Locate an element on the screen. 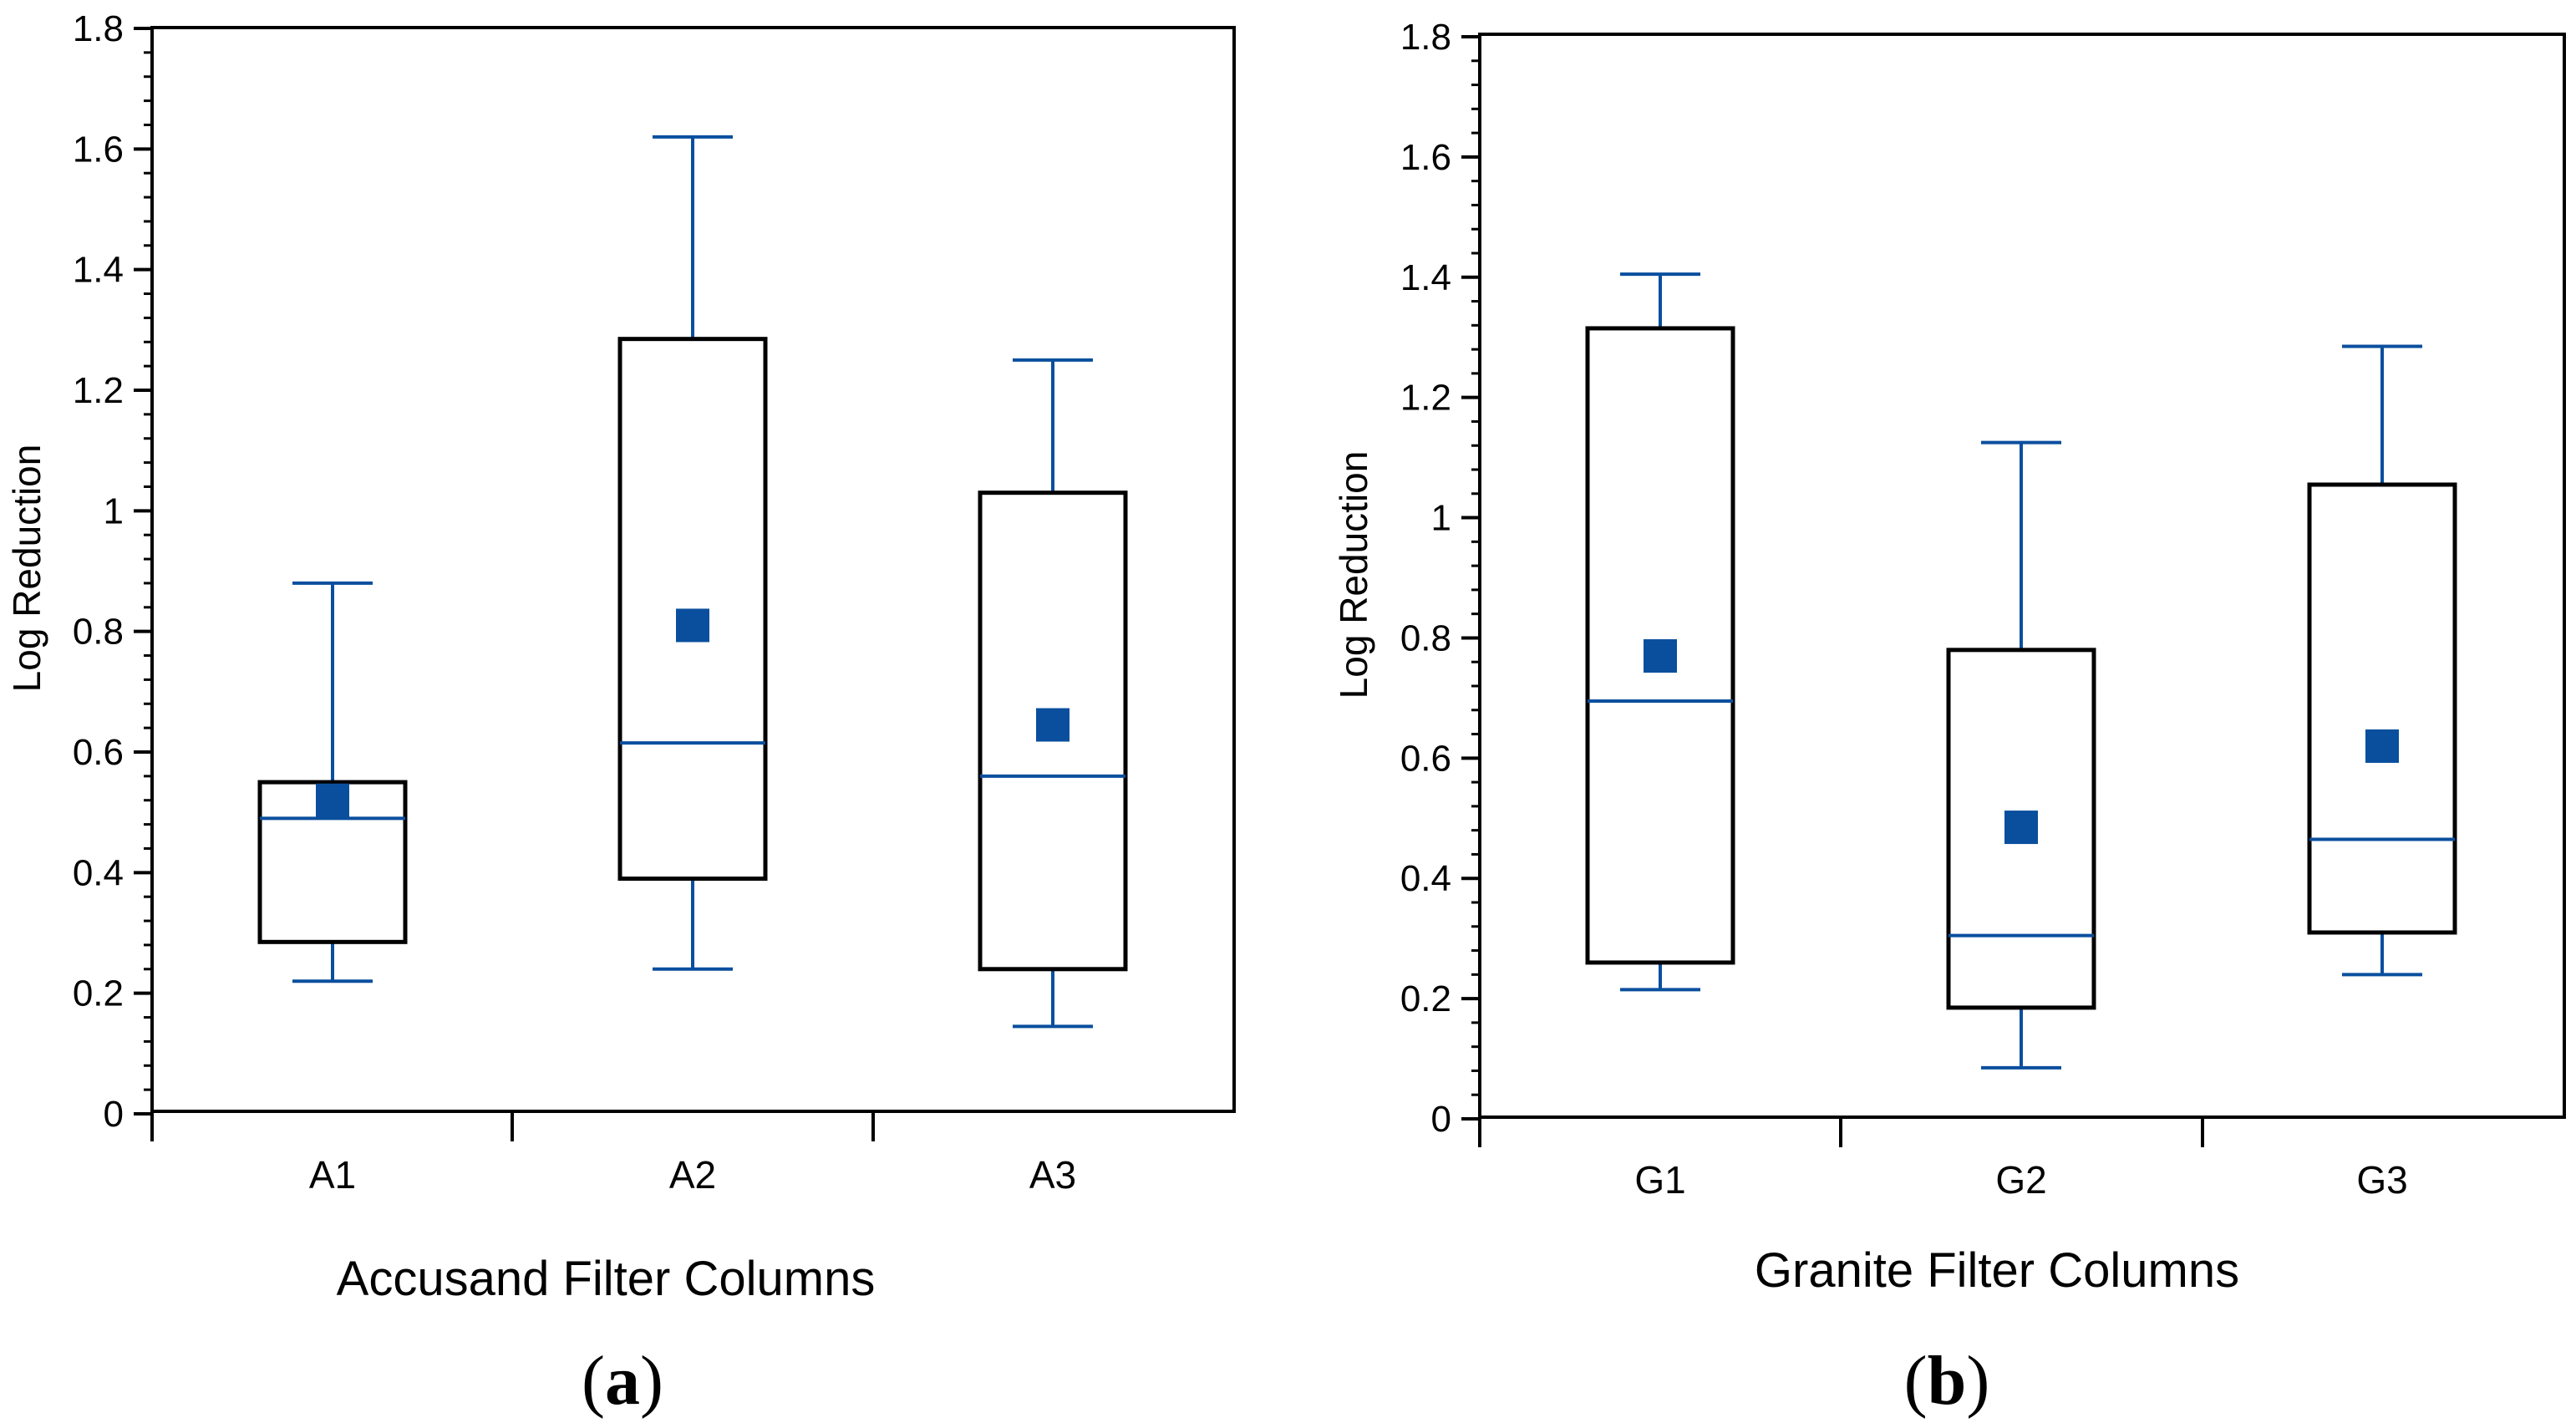 Image resolution: width=2576 pixels, height=1423 pixels. box-G1 is located at coordinates (1660, 632).